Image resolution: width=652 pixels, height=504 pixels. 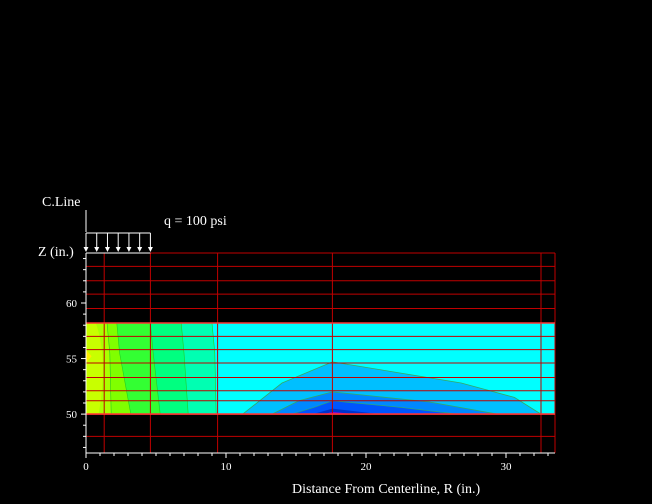 What do you see at coordinates (320, 368) in the screenshot?
I see `contour-fills` at bounding box center [320, 368].